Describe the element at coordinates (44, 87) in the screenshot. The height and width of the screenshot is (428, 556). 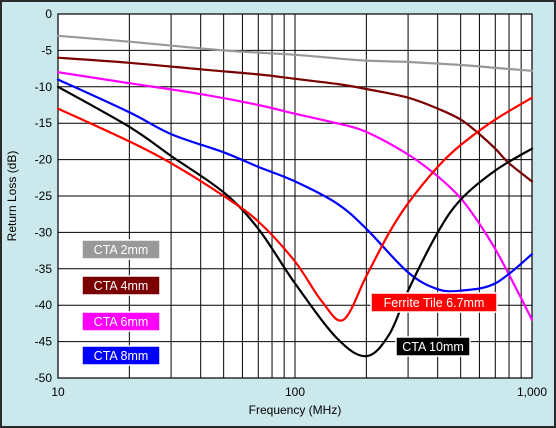
I see `y-tick-label: -10` at that location.